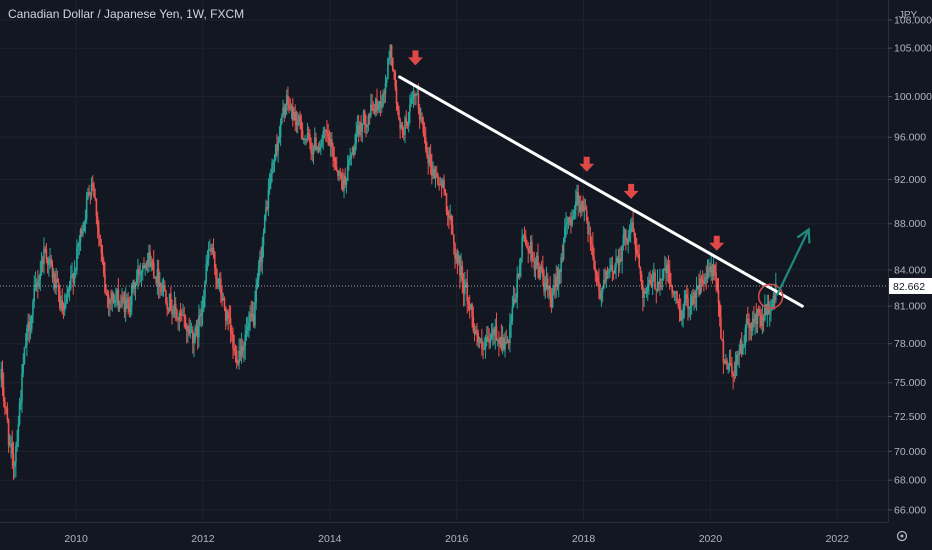  What do you see at coordinates (902, 536) in the screenshot?
I see `gear-icon` at bounding box center [902, 536].